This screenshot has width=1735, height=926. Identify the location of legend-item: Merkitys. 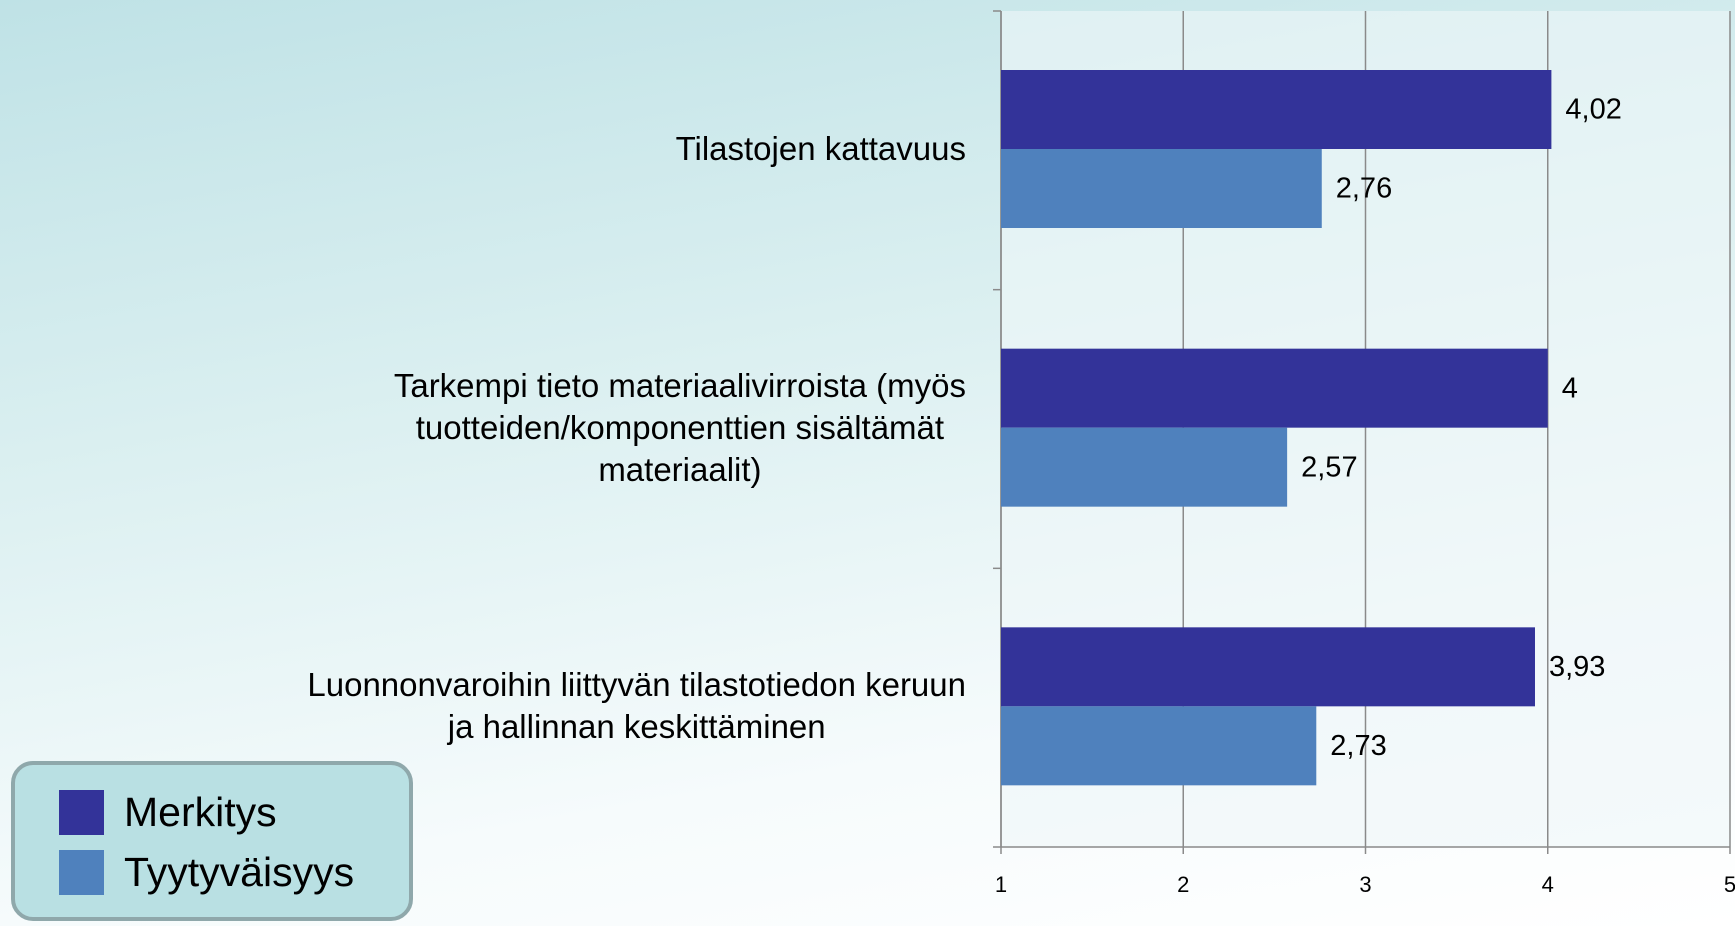
(168, 812).